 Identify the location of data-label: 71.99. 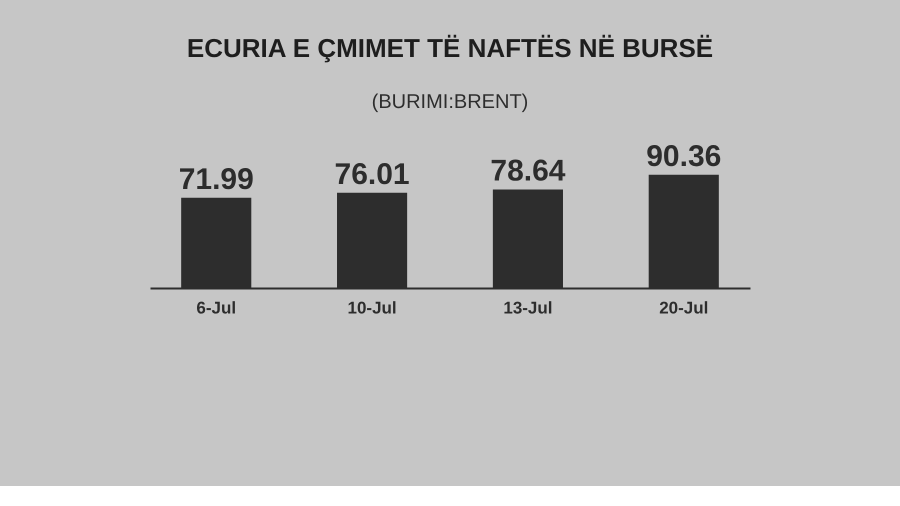
(216, 179).